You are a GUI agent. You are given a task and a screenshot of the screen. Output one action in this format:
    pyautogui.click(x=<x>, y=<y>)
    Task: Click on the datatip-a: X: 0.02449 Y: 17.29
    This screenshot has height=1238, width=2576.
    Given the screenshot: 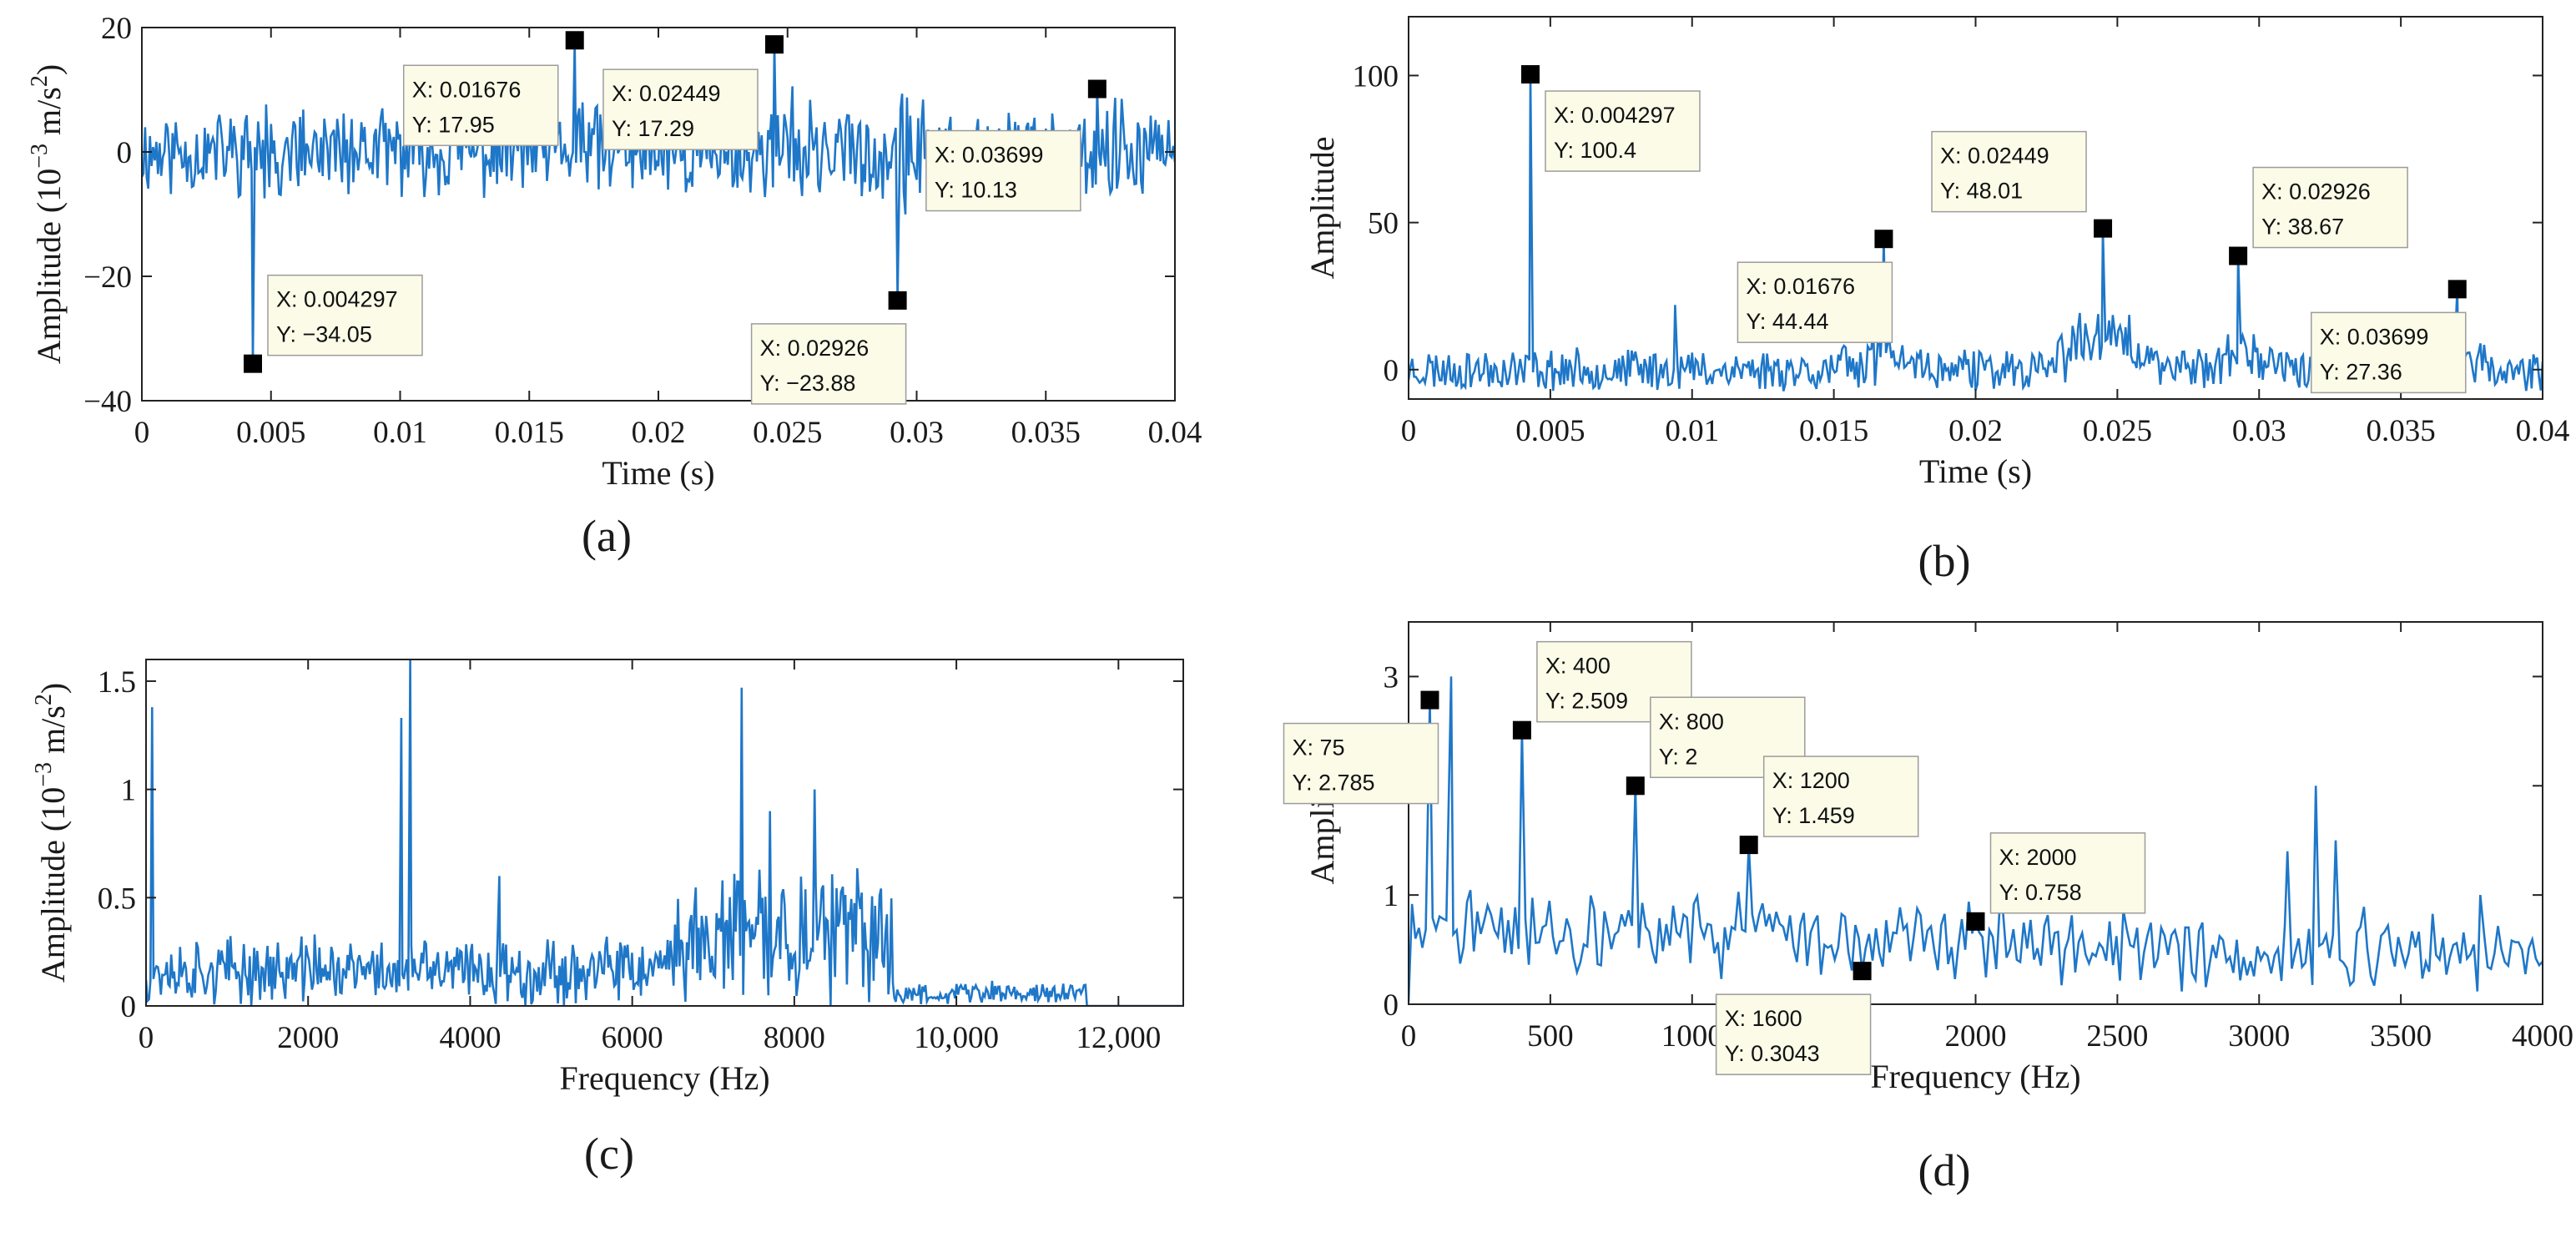 What is the action you would take?
    pyautogui.click(x=681, y=109)
    